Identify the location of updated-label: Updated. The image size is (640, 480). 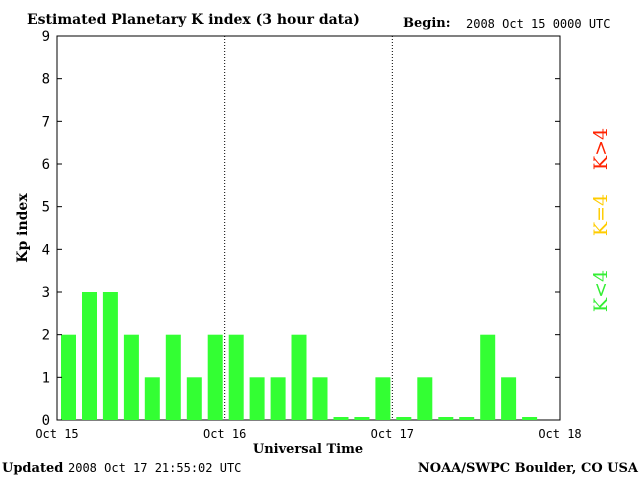
(32, 468).